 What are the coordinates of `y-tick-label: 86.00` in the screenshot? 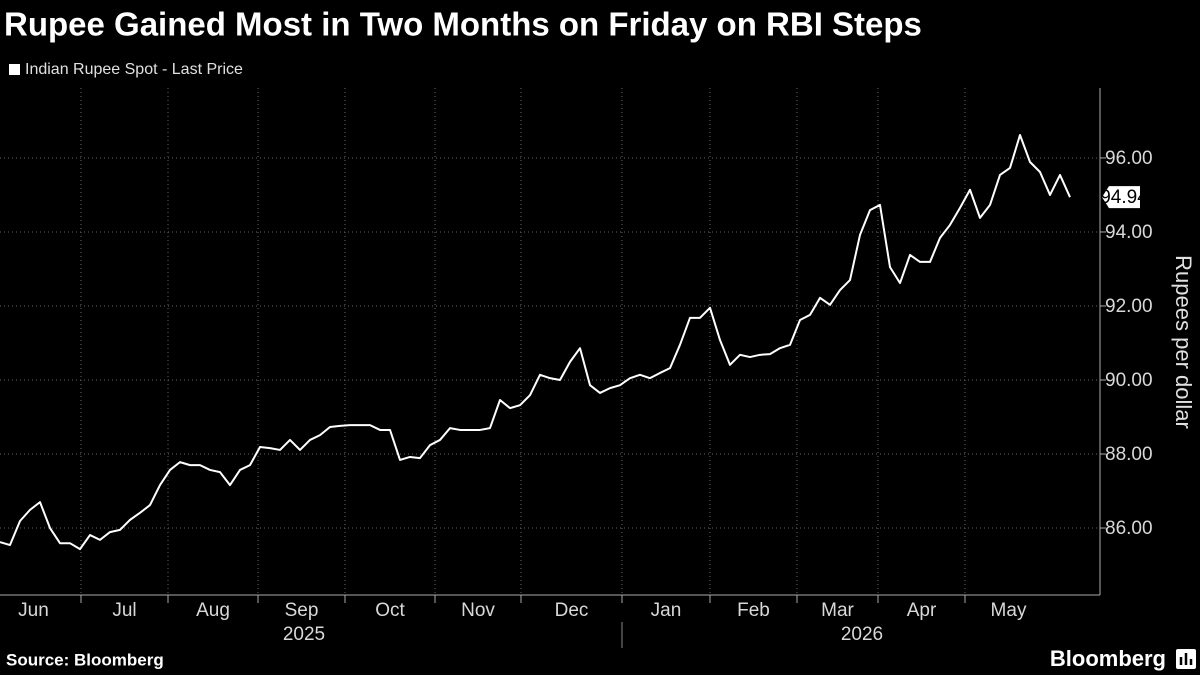 It's located at (1129, 528).